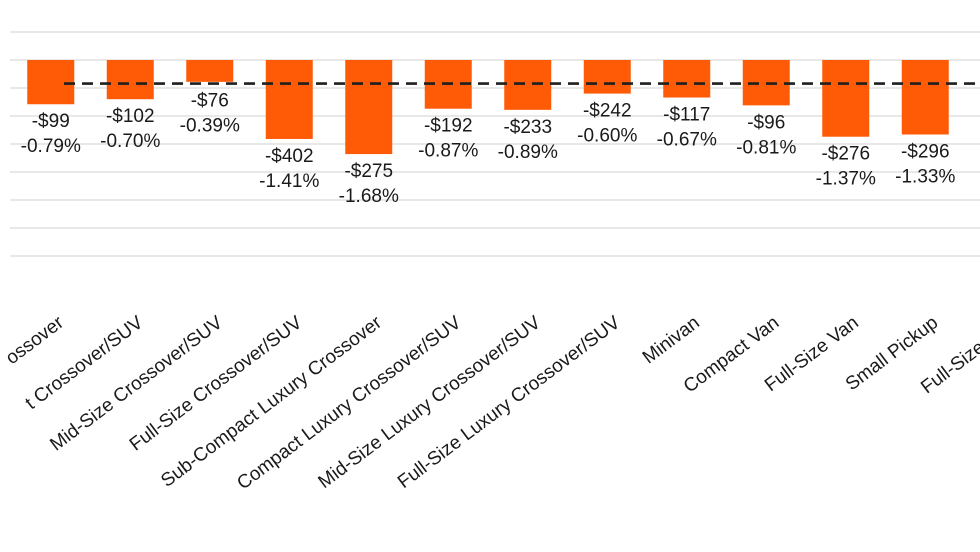 The height and width of the screenshot is (552, 980). What do you see at coordinates (210, 101) in the screenshot?
I see `dollar-label: -$76` at bounding box center [210, 101].